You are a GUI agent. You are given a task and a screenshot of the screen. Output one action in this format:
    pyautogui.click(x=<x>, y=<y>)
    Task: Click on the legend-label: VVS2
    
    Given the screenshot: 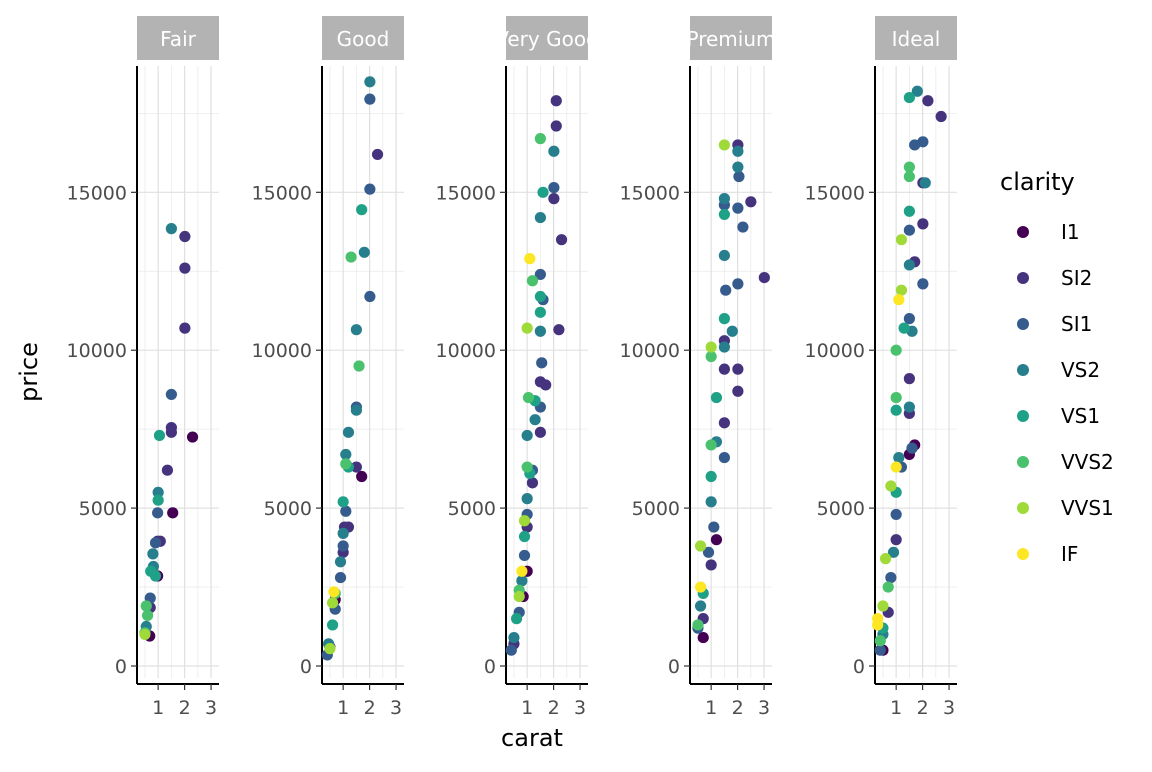 What is the action you would take?
    pyautogui.click(x=1087, y=462)
    